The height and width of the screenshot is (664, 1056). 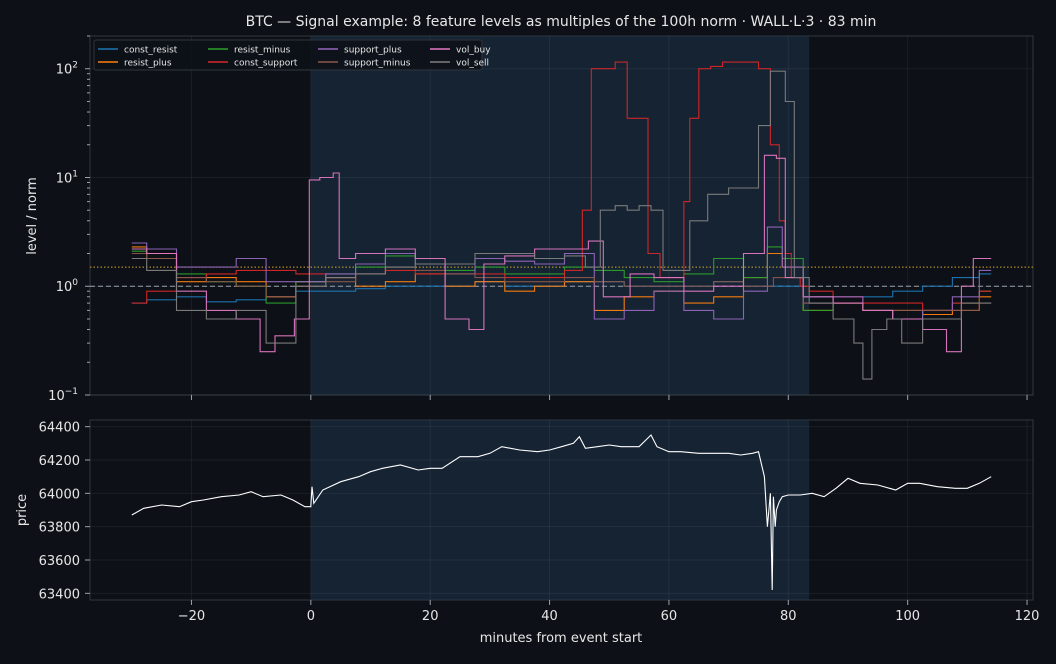 I want to click on x-tick-label: 120, so click(x=1027, y=616).